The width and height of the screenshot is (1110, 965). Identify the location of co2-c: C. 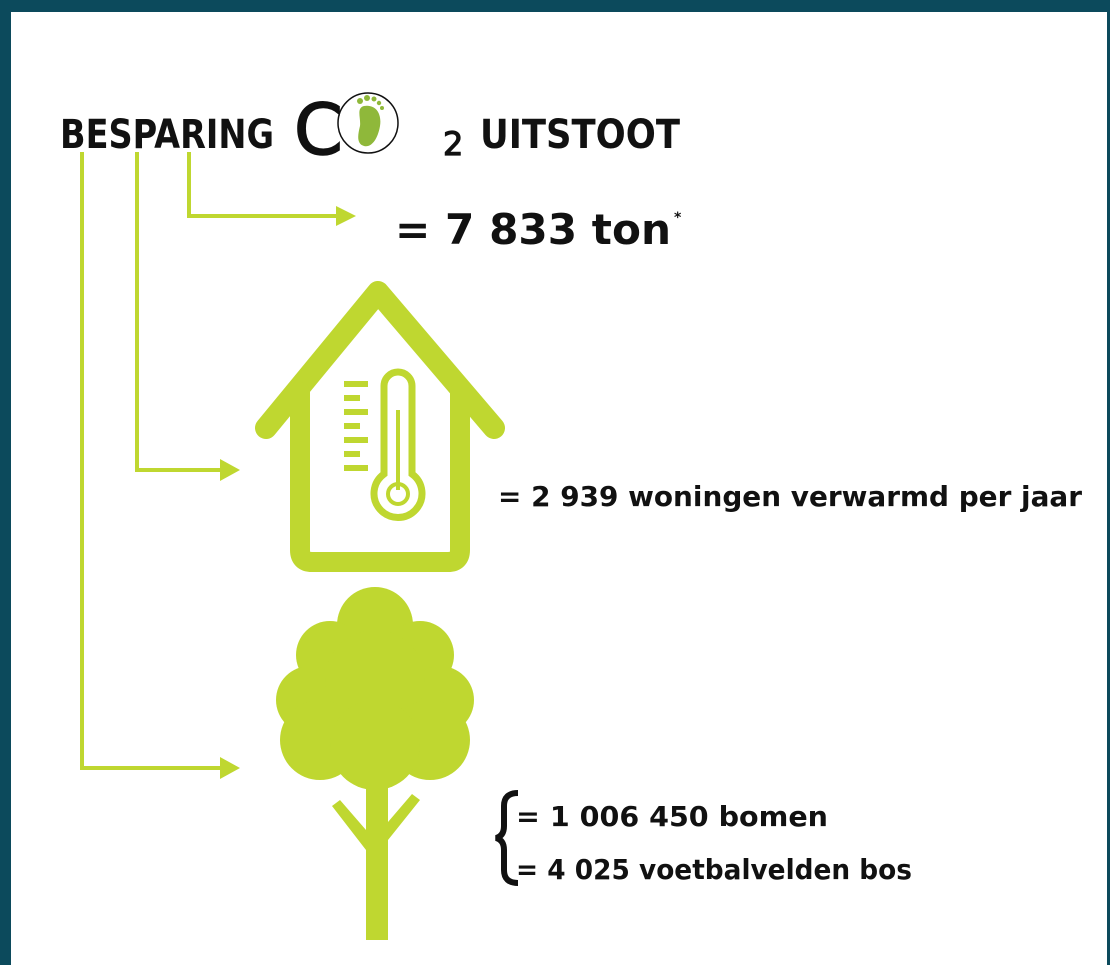
(318, 130).